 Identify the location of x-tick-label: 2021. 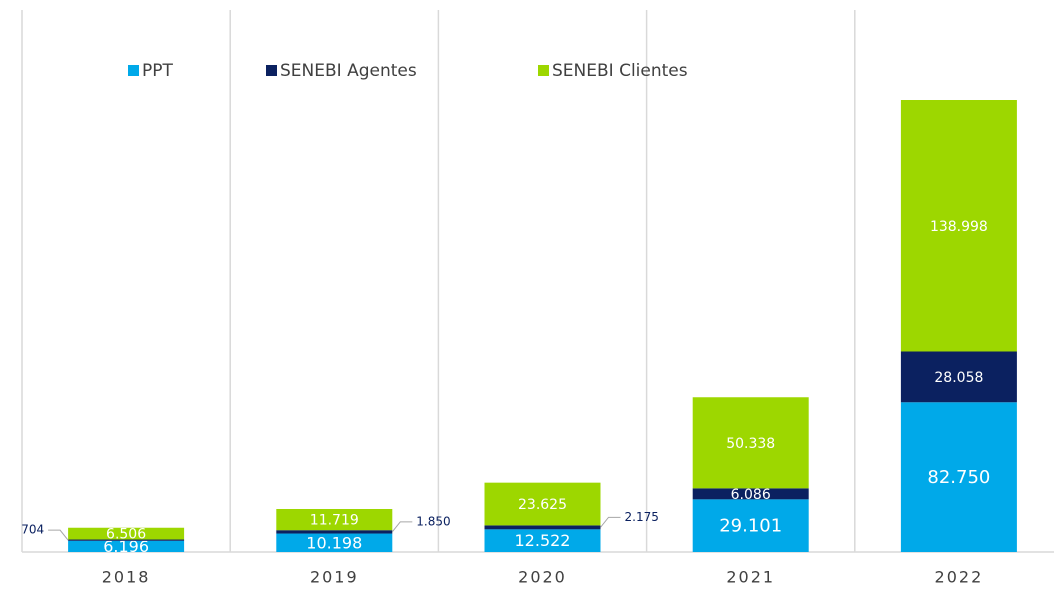
(750, 577).